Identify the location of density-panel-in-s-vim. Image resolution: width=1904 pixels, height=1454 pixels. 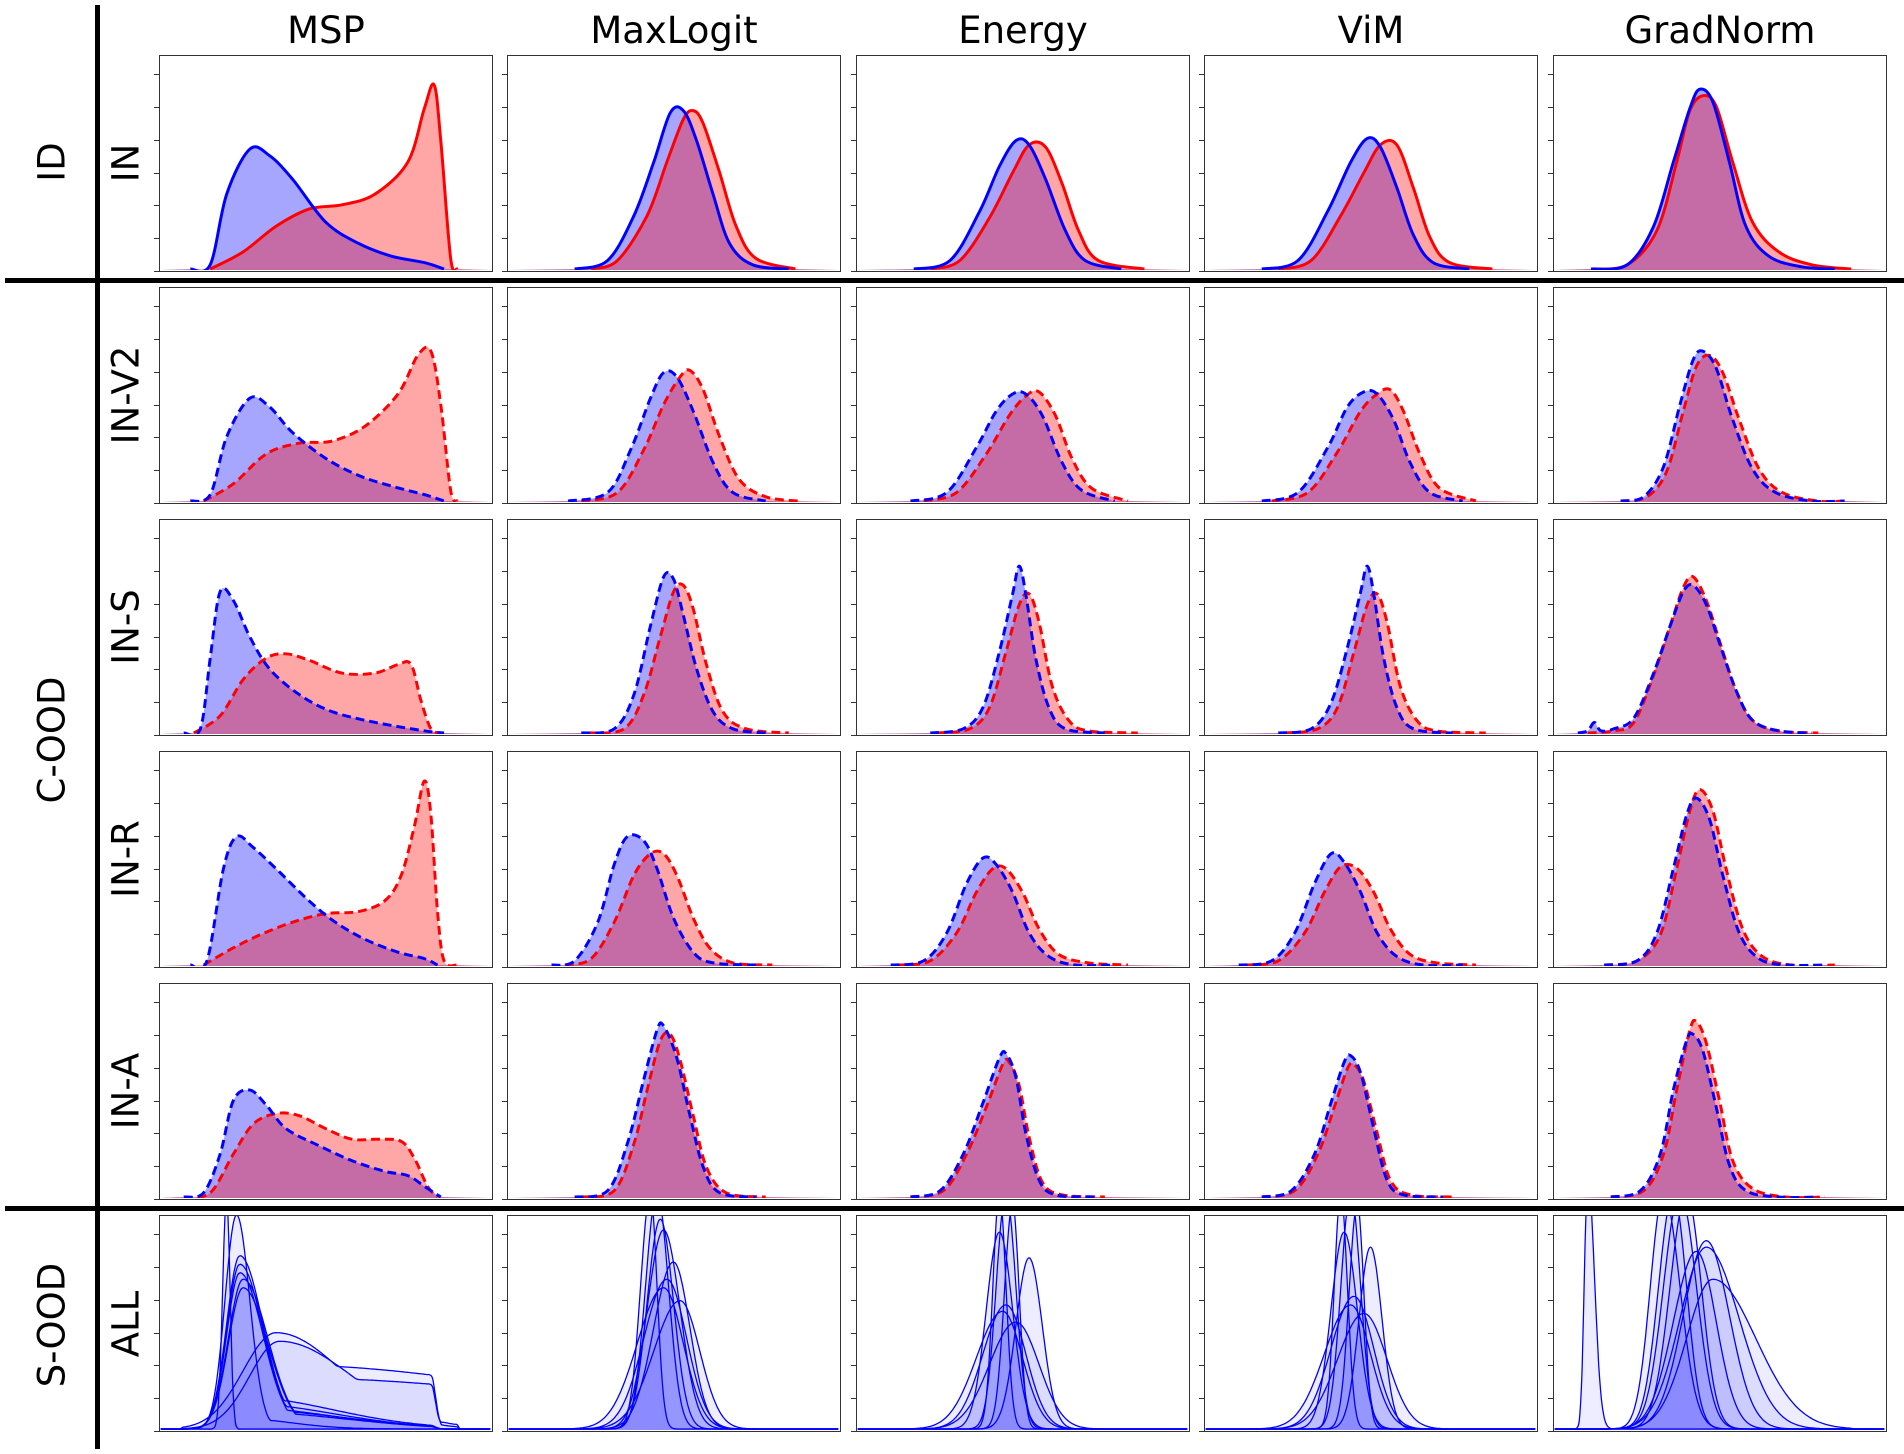
(1368, 627).